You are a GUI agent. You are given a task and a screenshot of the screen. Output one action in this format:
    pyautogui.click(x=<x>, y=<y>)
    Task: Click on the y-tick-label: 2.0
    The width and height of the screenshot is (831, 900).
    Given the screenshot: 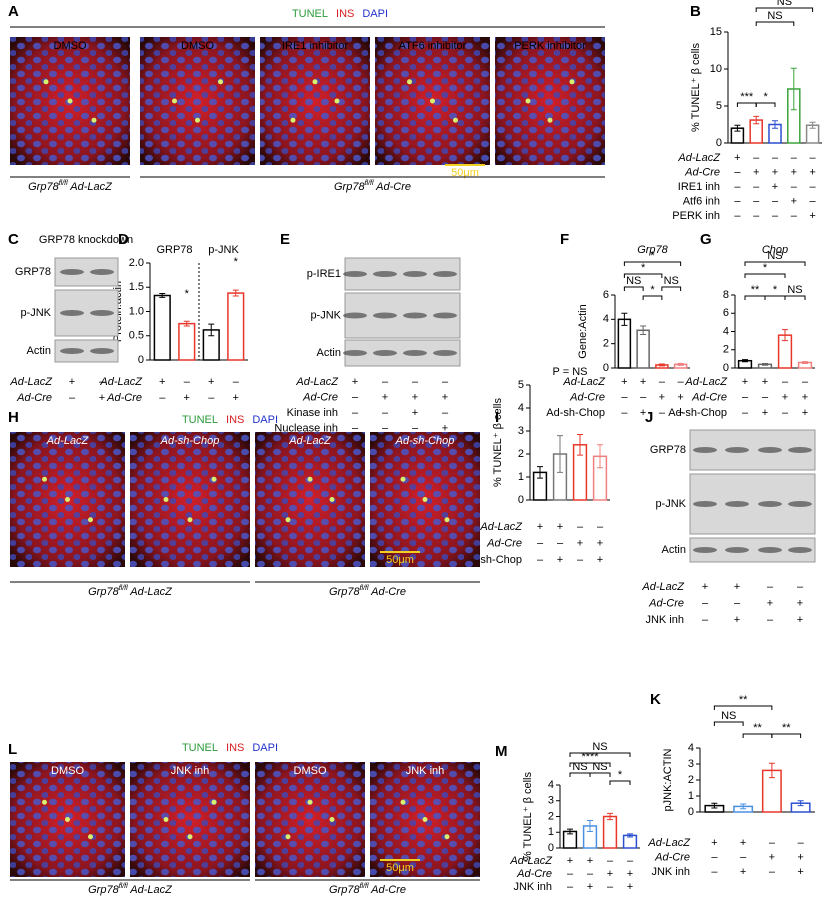 What is the action you would take?
    pyautogui.click(x=136, y=263)
    